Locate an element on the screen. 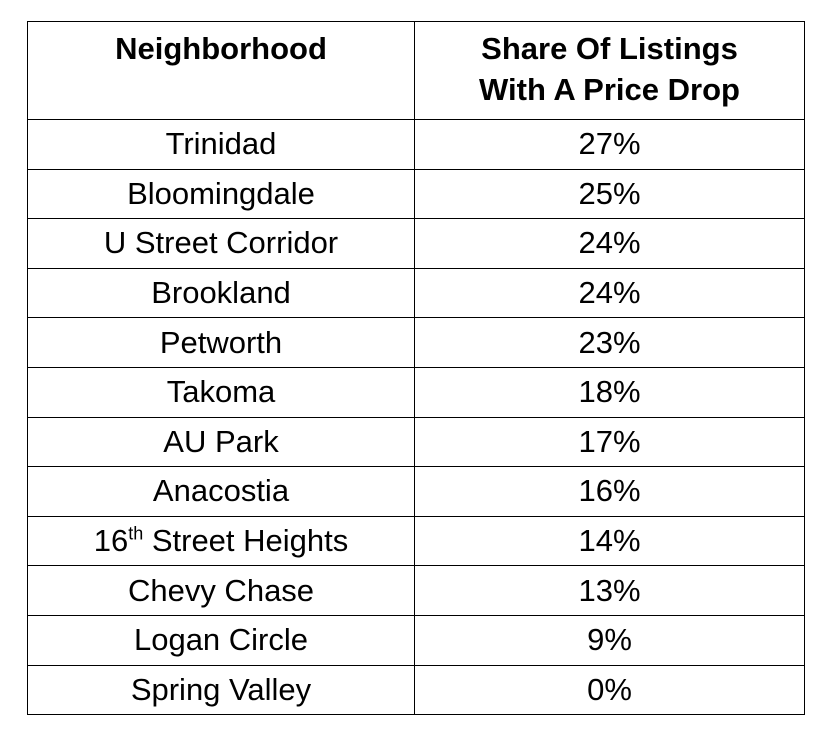 Image resolution: width=831 pixels, height=739 pixels. share-cell: 18% is located at coordinates (609, 392).